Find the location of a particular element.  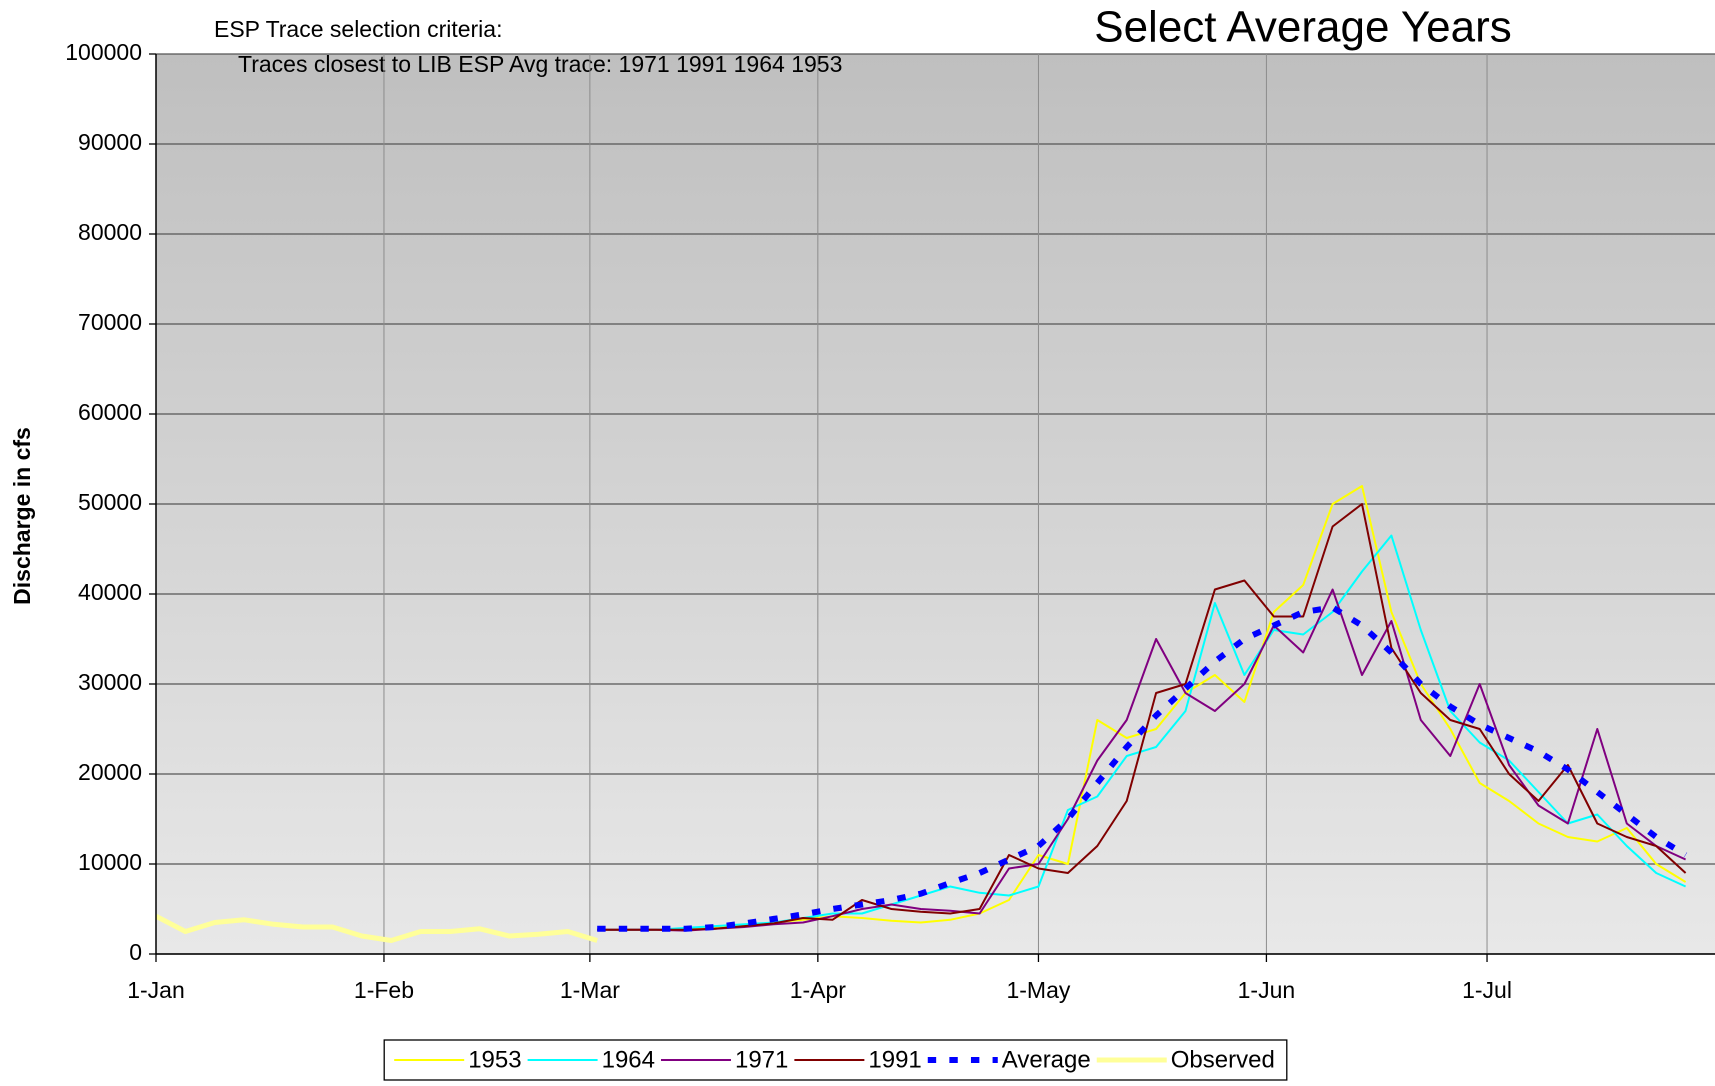

y-tick-label: 70000 is located at coordinates (110, 322).